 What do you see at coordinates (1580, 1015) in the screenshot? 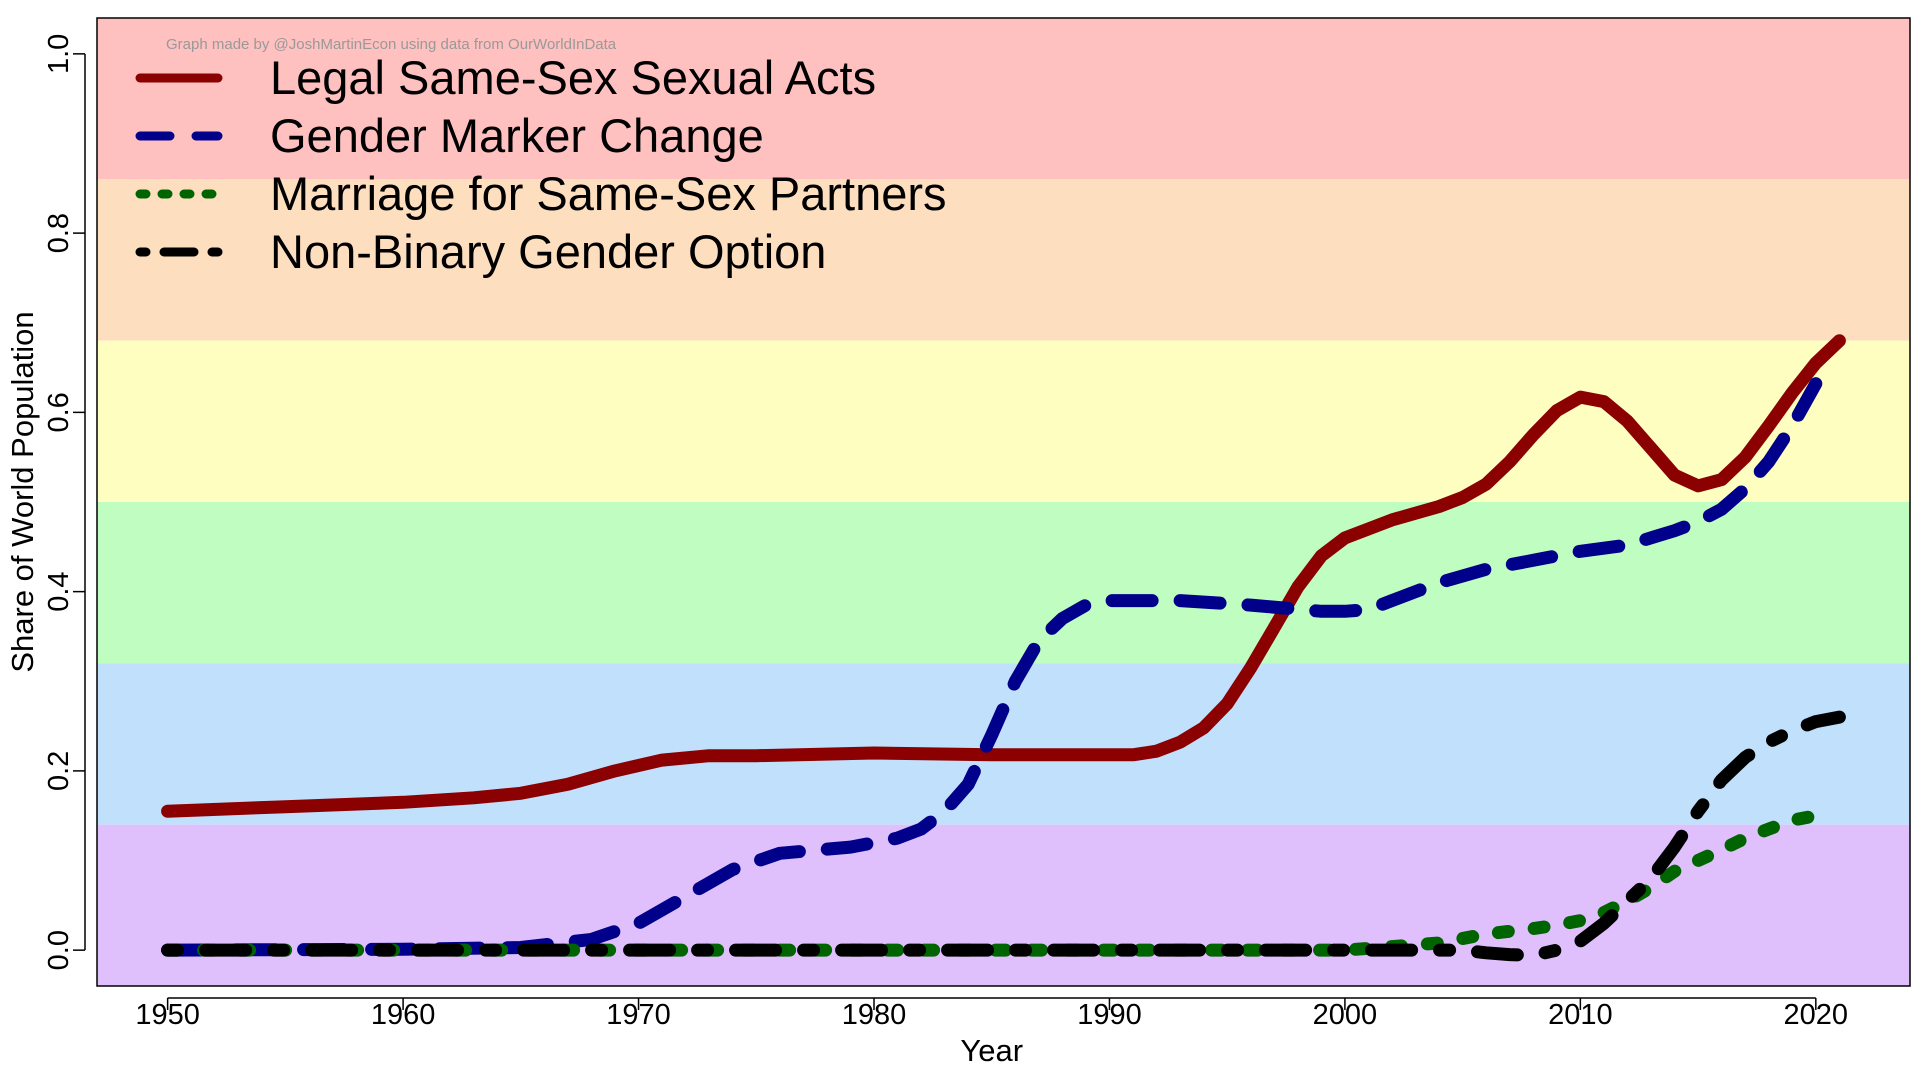
I see `x-tick-label: 2010` at bounding box center [1580, 1015].